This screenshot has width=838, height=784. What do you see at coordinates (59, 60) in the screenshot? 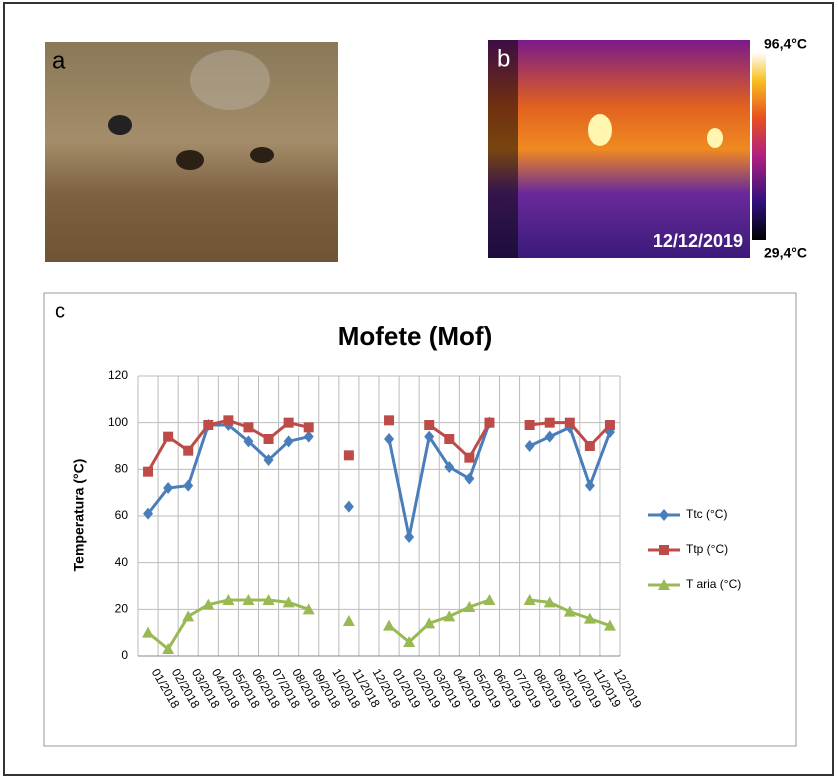
I see `panel-label: a` at bounding box center [59, 60].